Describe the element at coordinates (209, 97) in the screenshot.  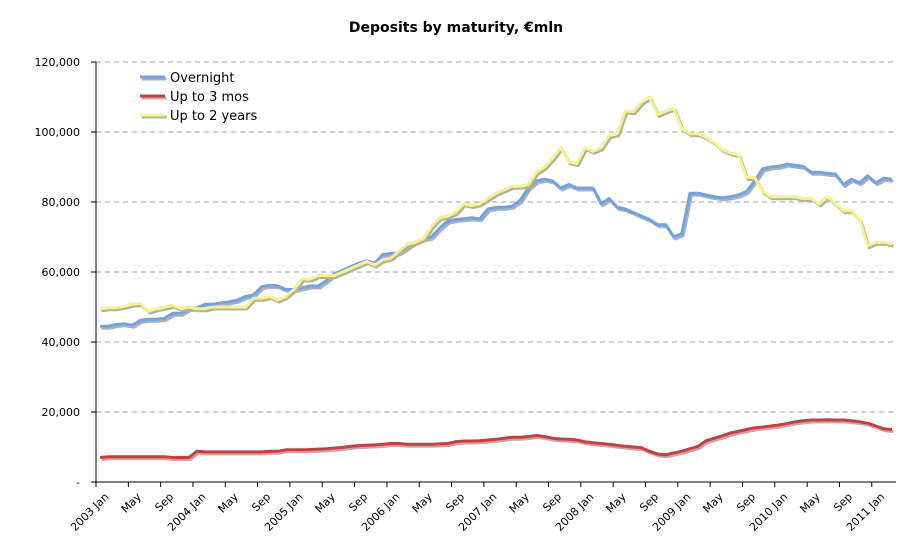
I see `legend-label: Up to 3 mos` at that location.